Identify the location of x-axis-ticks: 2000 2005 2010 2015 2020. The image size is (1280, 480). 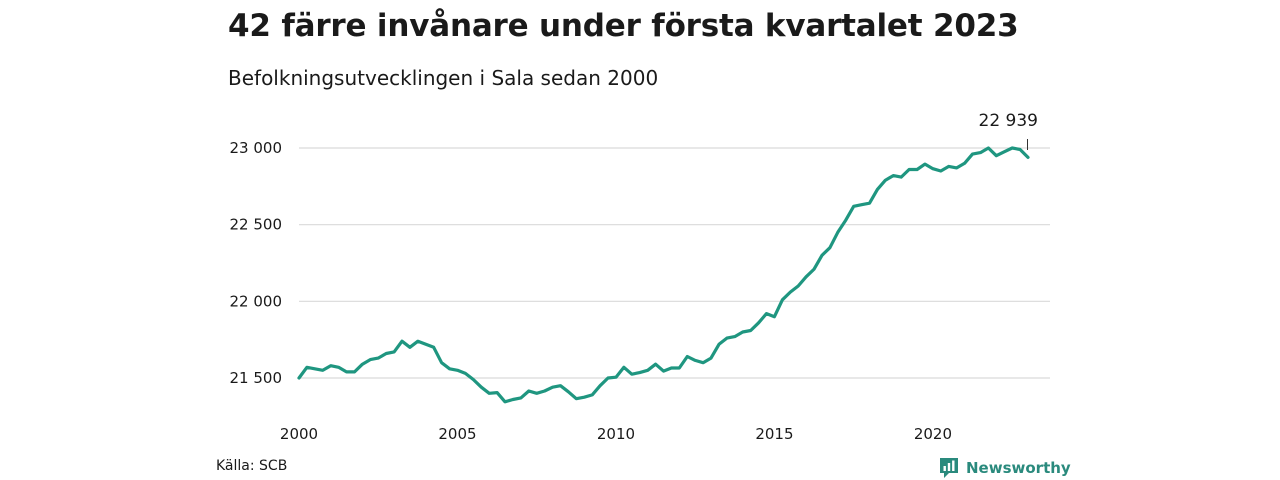
(616, 434).